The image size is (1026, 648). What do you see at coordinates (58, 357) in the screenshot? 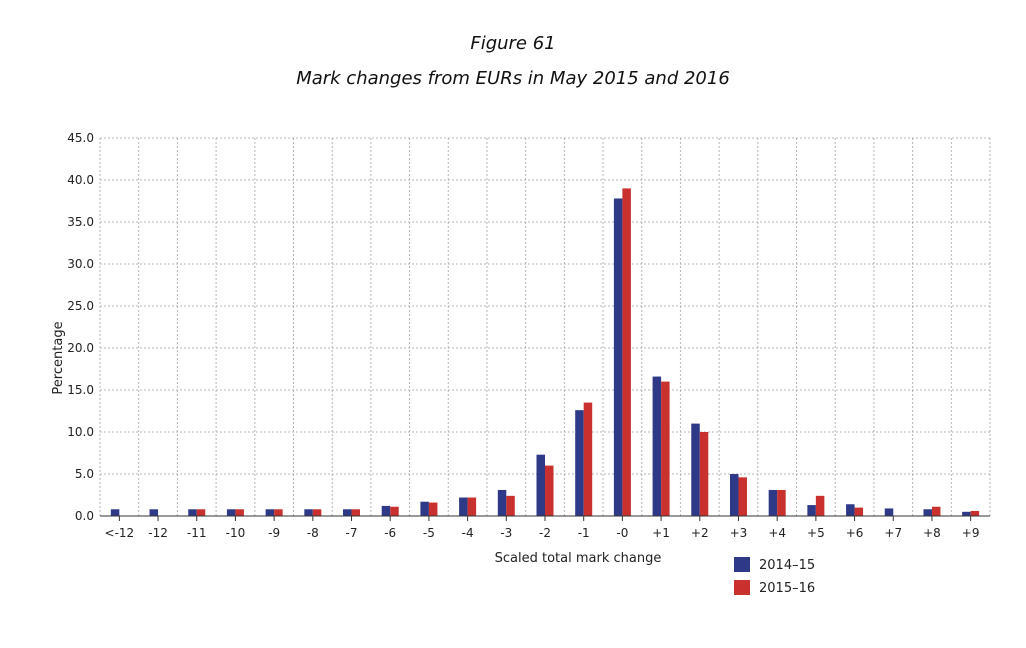
I see `y-axis-title: Percentage` at bounding box center [58, 357].